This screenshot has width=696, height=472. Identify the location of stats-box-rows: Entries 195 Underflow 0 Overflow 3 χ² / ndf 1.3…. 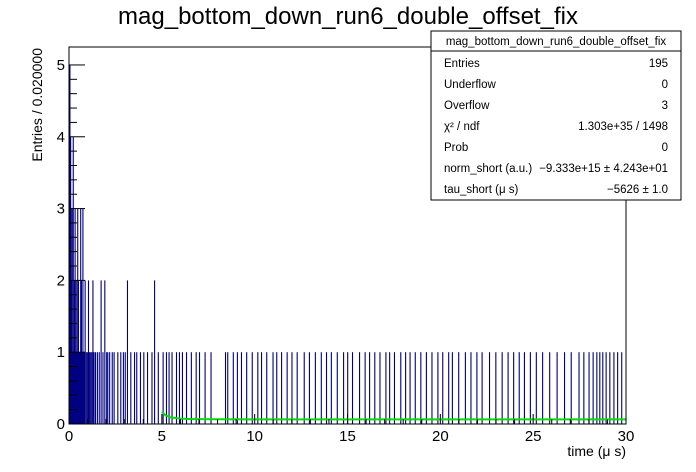
(556, 127).